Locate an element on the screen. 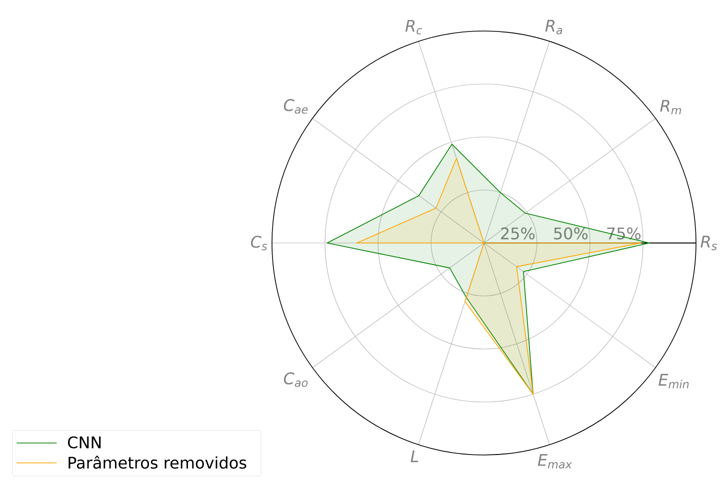  y-tick-label: 50% is located at coordinates (571, 233).